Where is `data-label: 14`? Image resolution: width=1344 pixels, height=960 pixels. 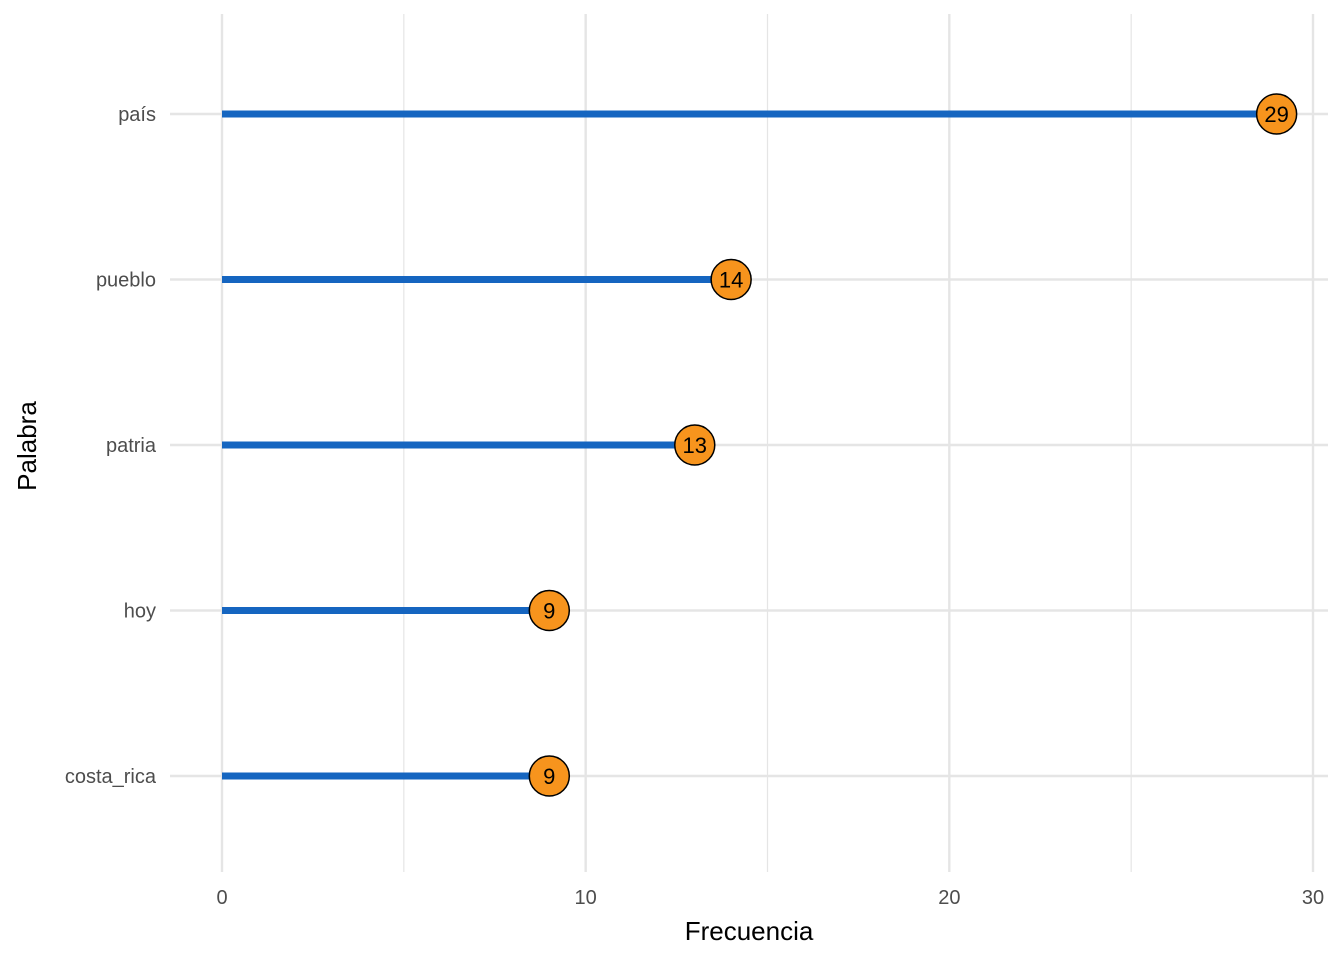
data-label: 14 is located at coordinates (731, 280).